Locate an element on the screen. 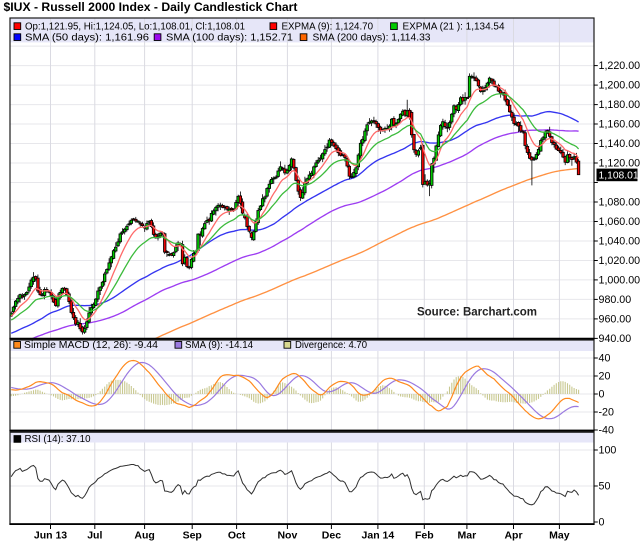 The width and height of the screenshot is (640, 560). svg-text: 940.00 is located at coordinates (615, 339).